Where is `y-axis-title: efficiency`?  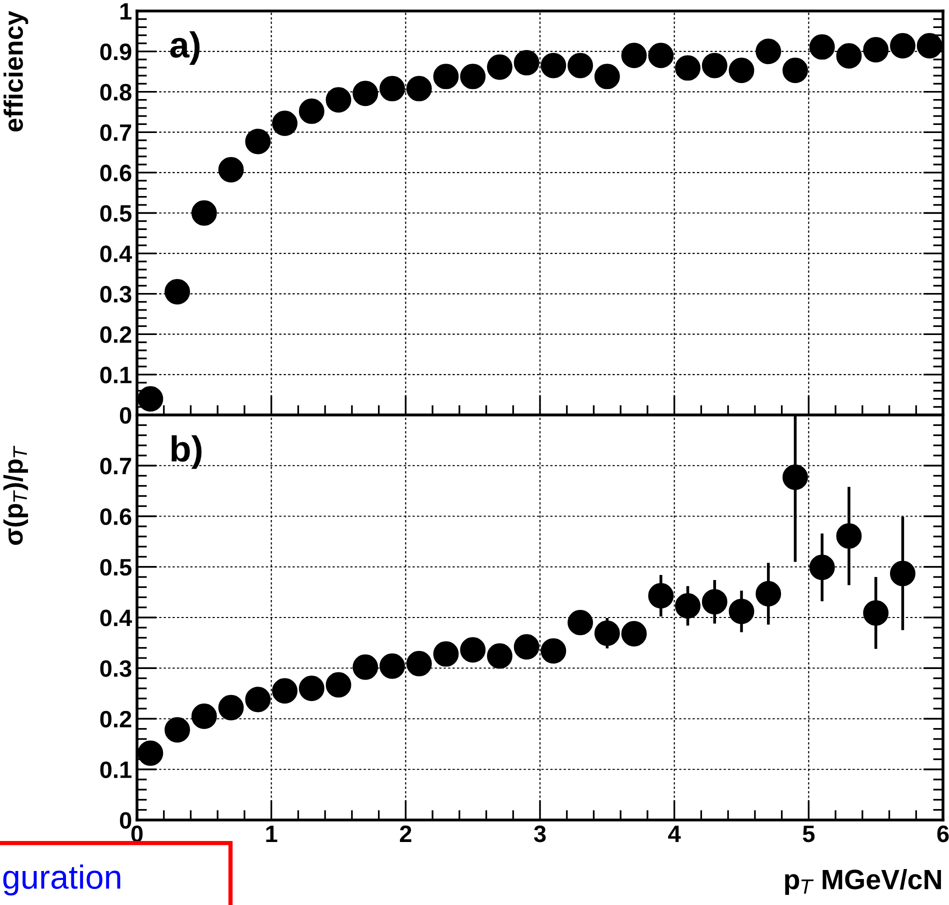
y-axis-title: efficiency is located at coordinates (16, 71).